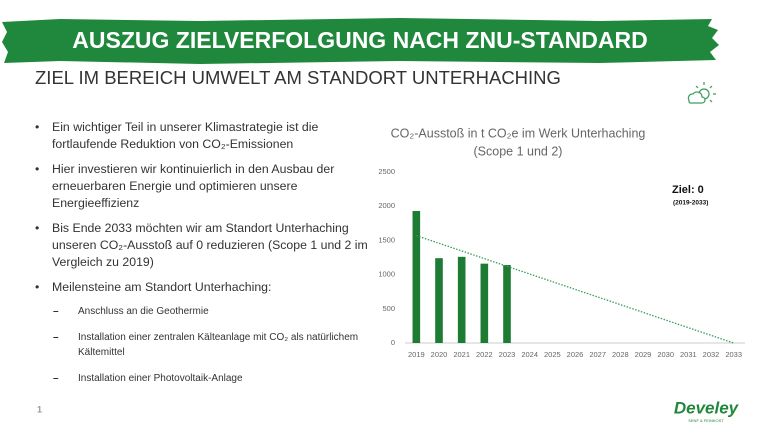 The image size is (768, 432). I want to click on x-tick-label: 2020, so click(439, 354).